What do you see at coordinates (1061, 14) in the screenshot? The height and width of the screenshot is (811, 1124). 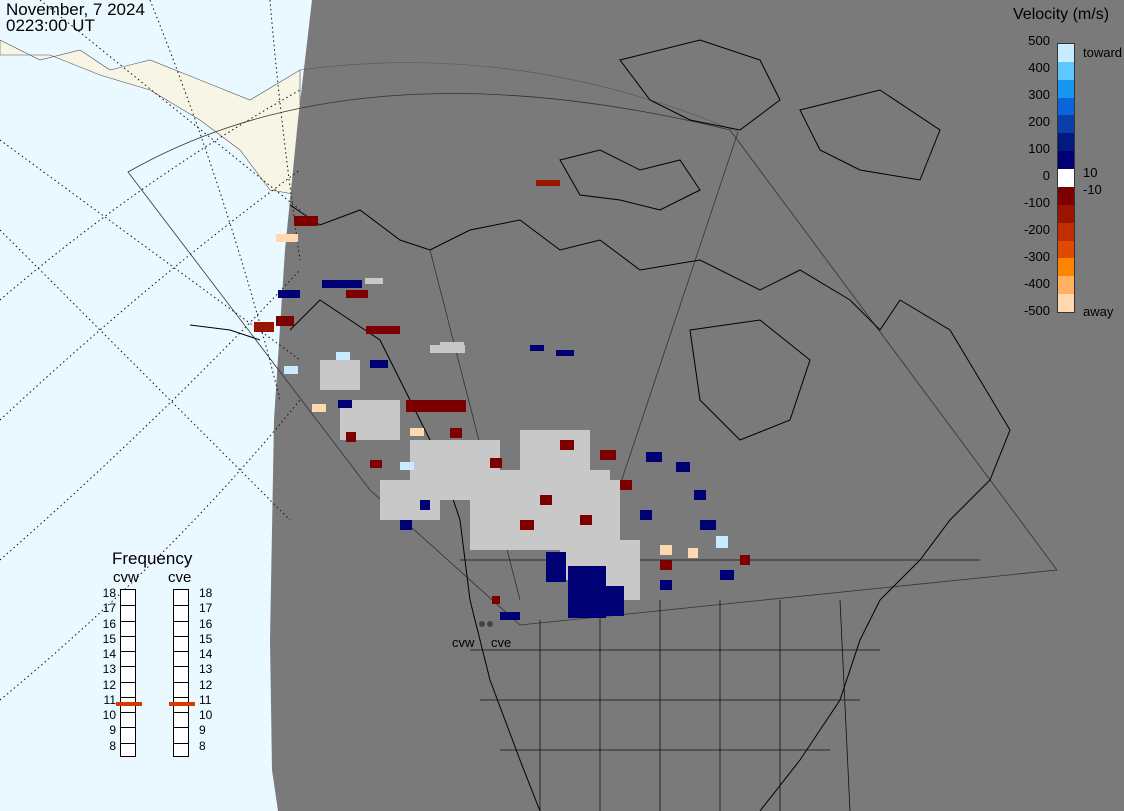 I see `colorbar-title: Velocity (m/s)` at bounding box center [1061, 14].